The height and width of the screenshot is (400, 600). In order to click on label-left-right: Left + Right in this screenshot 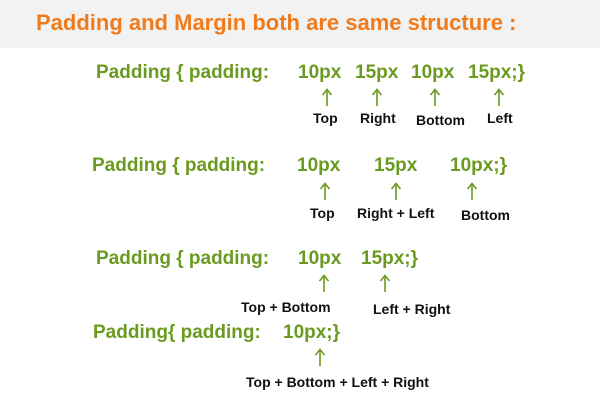, I will do `click(412, 309)`.